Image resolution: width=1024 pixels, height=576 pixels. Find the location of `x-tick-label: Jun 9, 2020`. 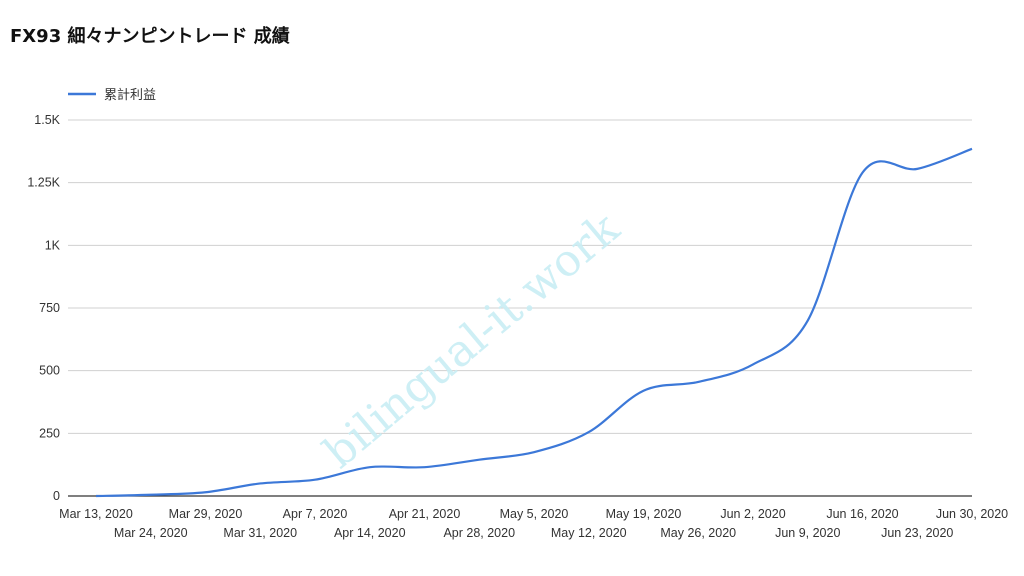

x-tick-label: Jun 9, 2020 is located at coordinates (807, 533).